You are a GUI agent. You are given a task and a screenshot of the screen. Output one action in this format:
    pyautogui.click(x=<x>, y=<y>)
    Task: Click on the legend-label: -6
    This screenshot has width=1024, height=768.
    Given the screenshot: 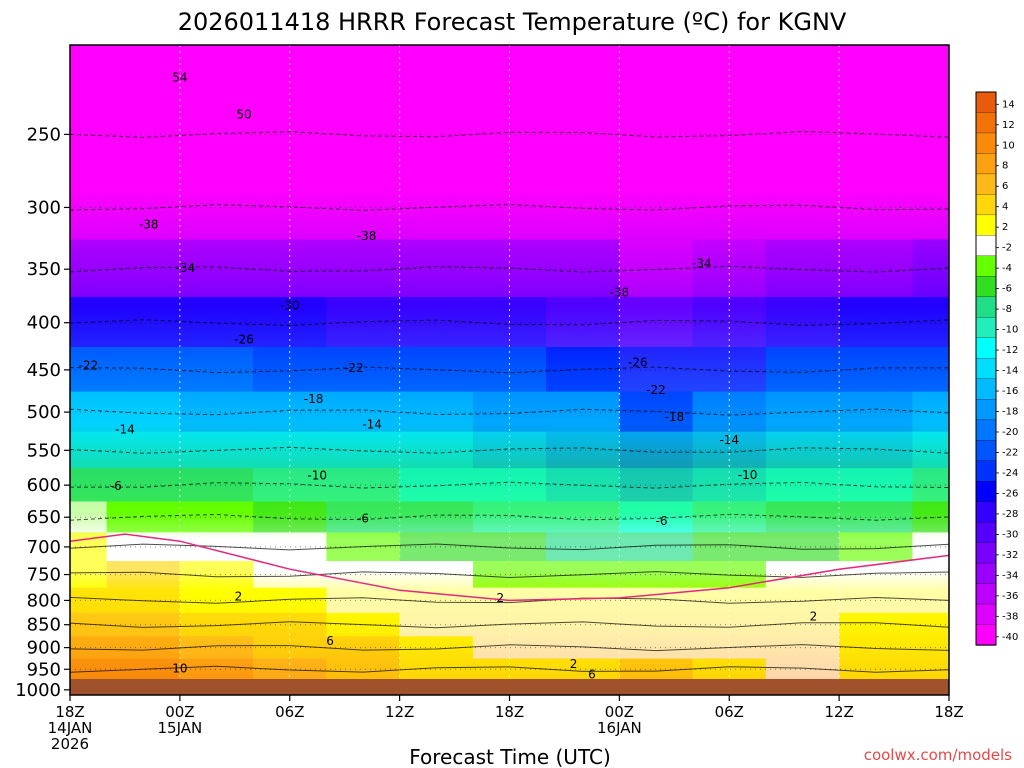 What is the action you would take?
    pyautogui.click(x=1007, y=289)
    